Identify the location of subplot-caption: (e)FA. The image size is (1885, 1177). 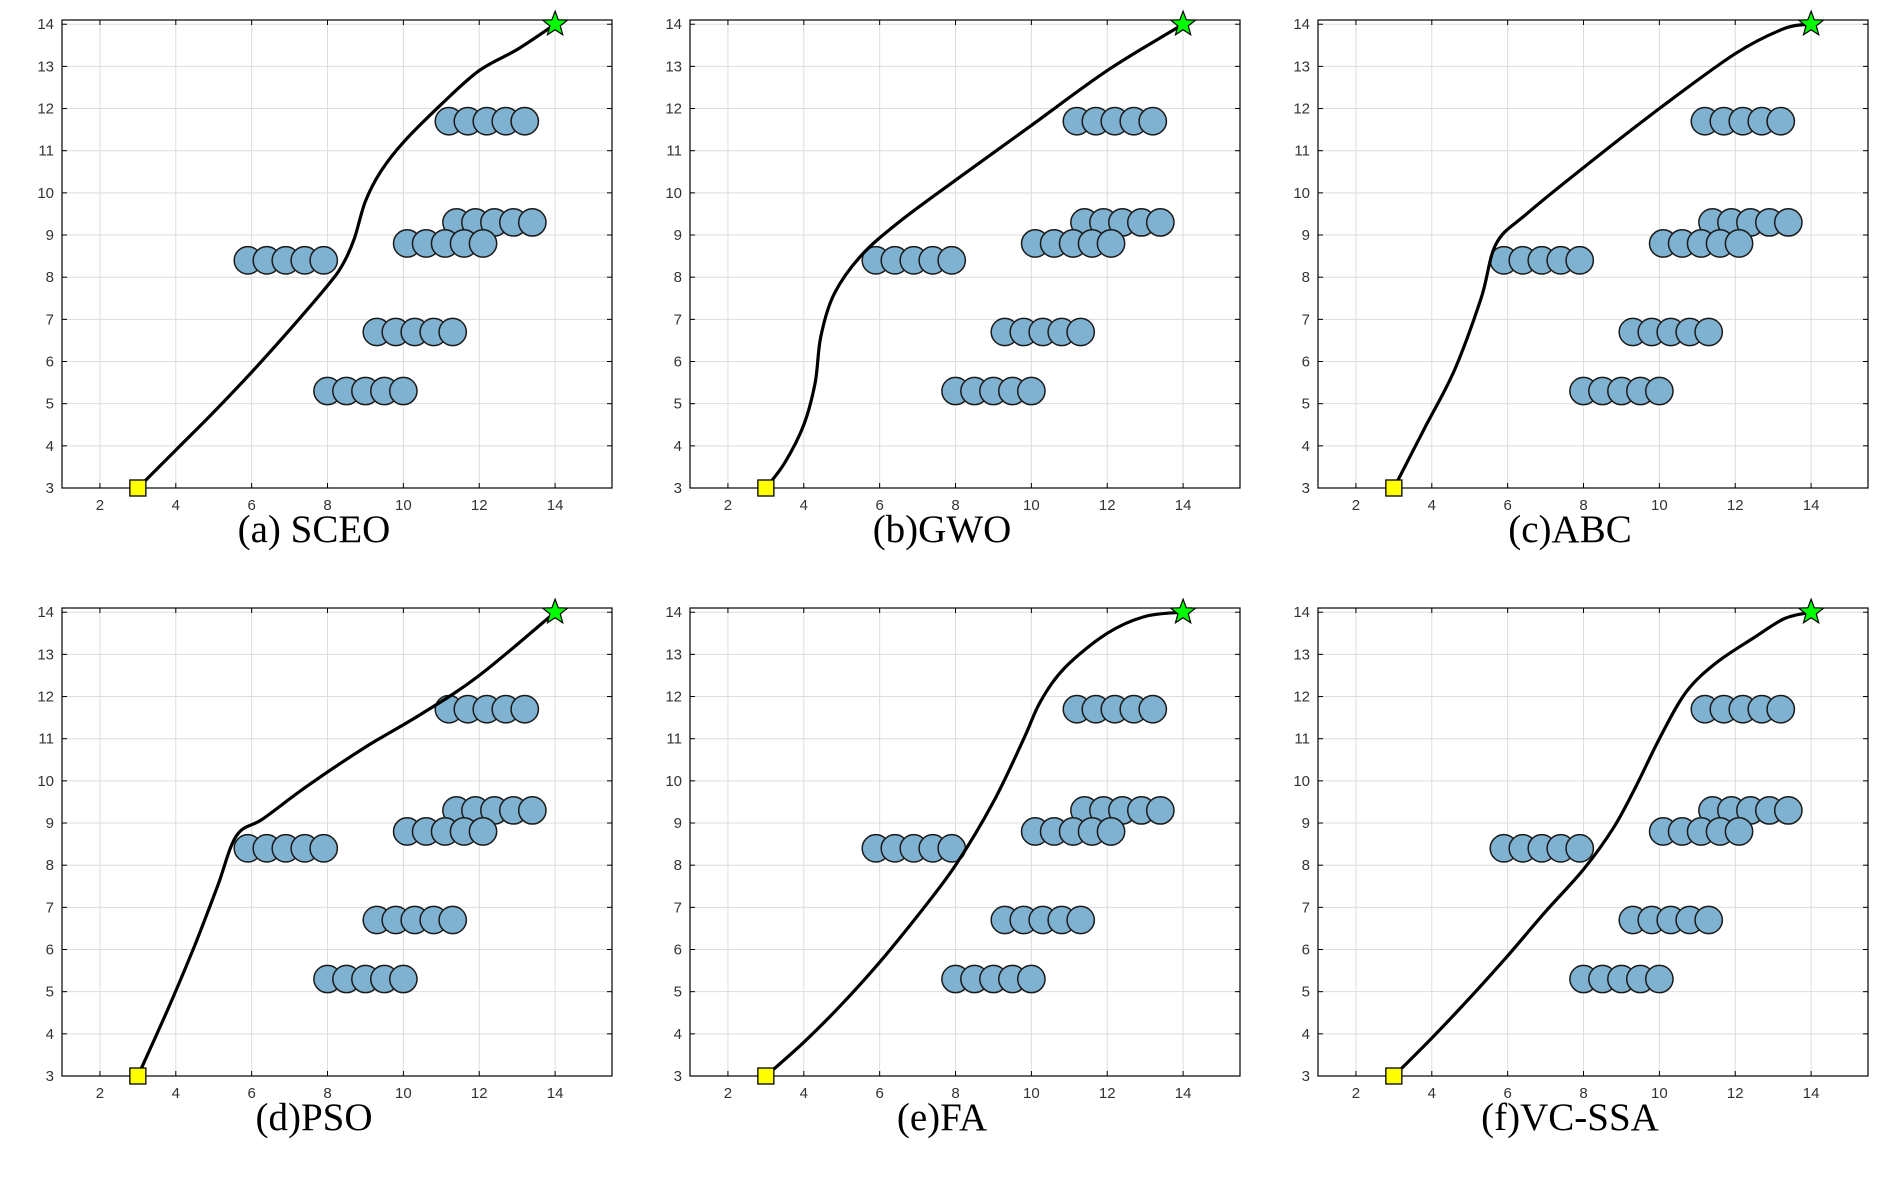
(942, 1117).